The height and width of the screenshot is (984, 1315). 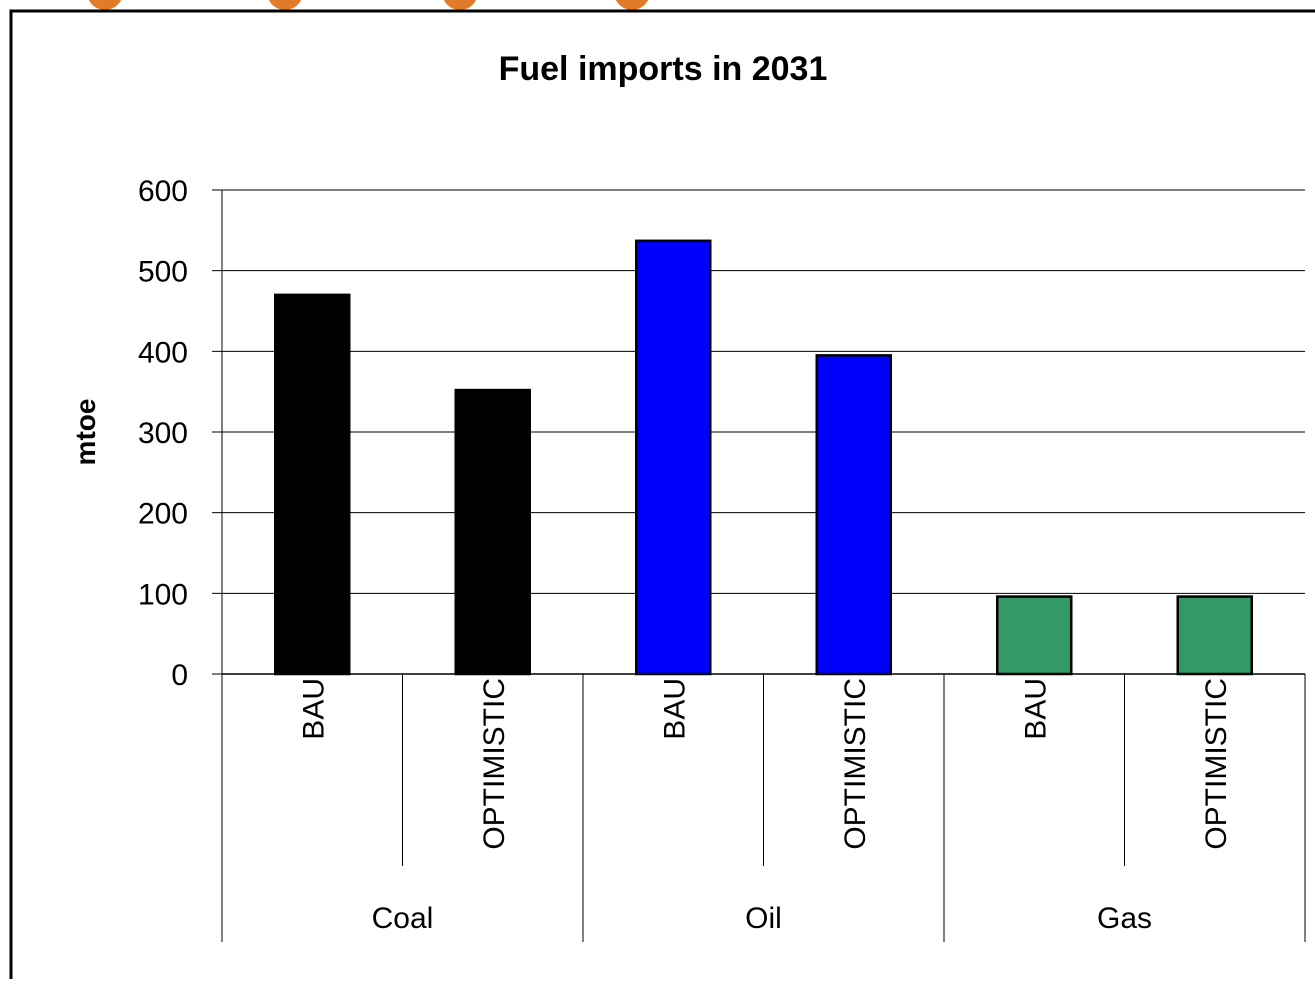 What do you see at coordinates (663, 69) in the screenshot?
I see `chart-title: Fuel imports in 2031` at bounding box center [663, 69].